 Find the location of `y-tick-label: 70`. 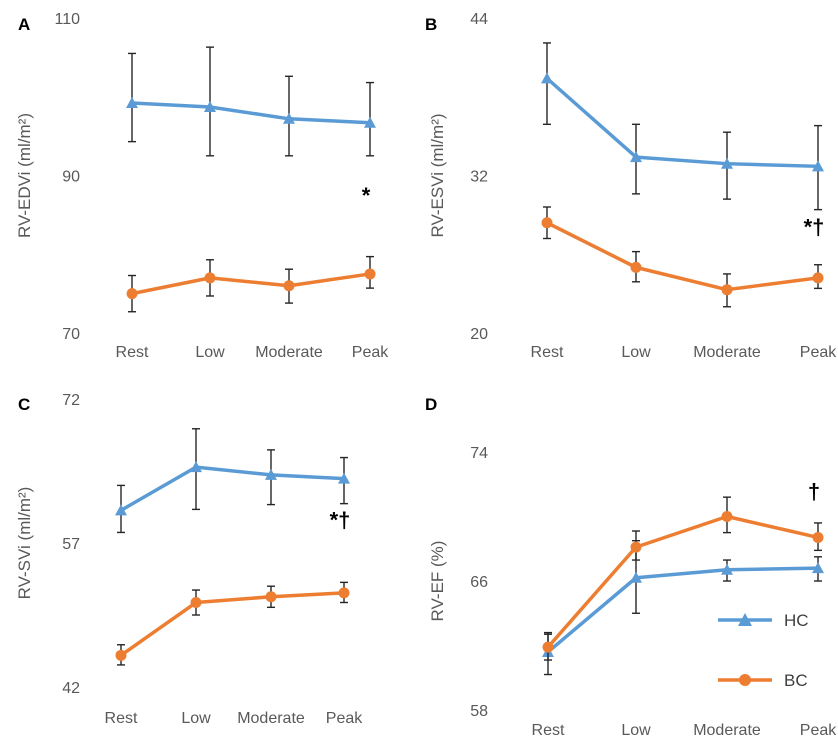

y-tick-label: 70 is located at coordinates (71, 334).